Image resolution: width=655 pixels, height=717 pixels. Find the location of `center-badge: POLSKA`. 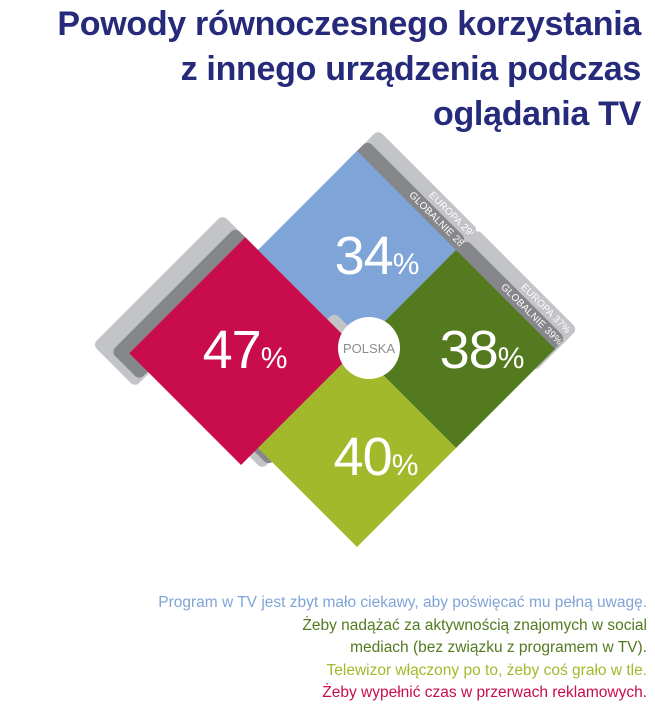

center-badge: POLSKA is located at coordinates (369, 348).